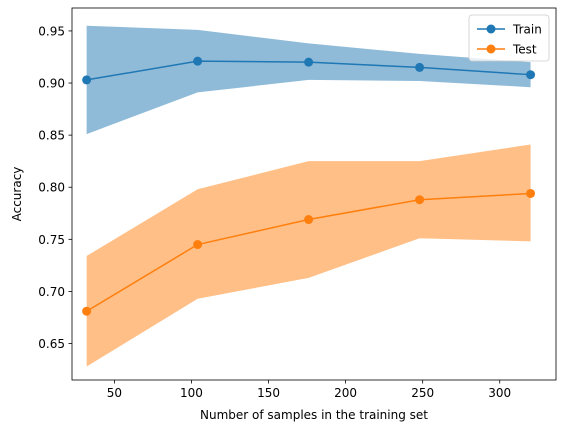 The height and width of the screenshot is (432, 576). I want to click on x-tick-label: 200, so click(345, 393).